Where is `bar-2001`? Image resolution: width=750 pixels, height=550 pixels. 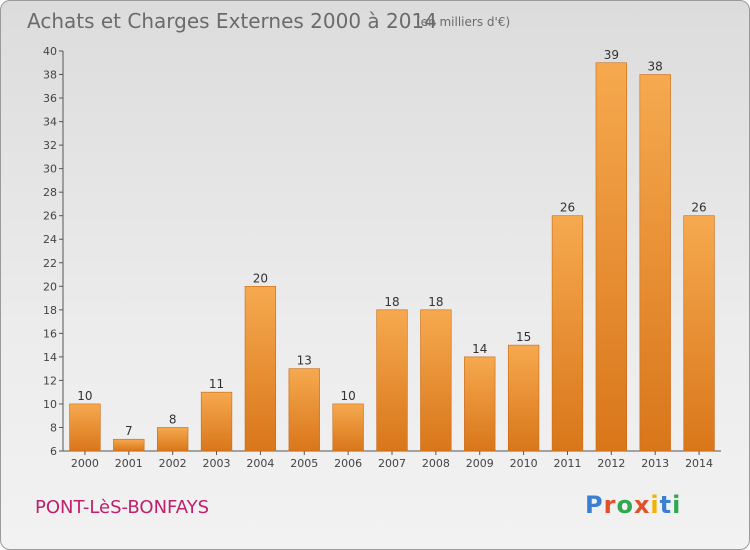 bar-2001 is located at coordinates (129, 445).